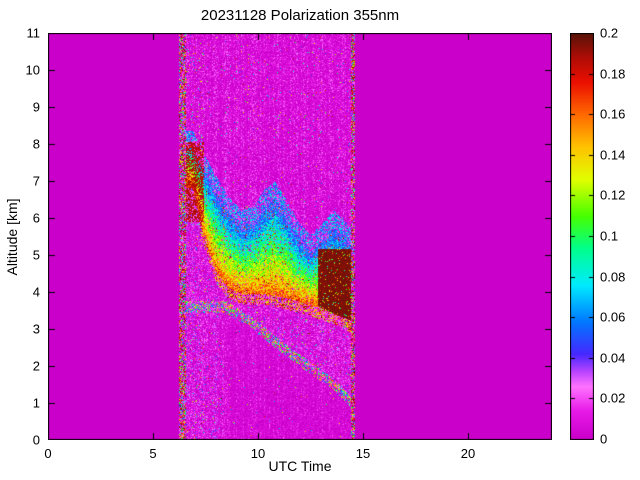  Describe the element at coordinates (32, 70) in the screenshot. I see `y-tick-label: 10` at that location.